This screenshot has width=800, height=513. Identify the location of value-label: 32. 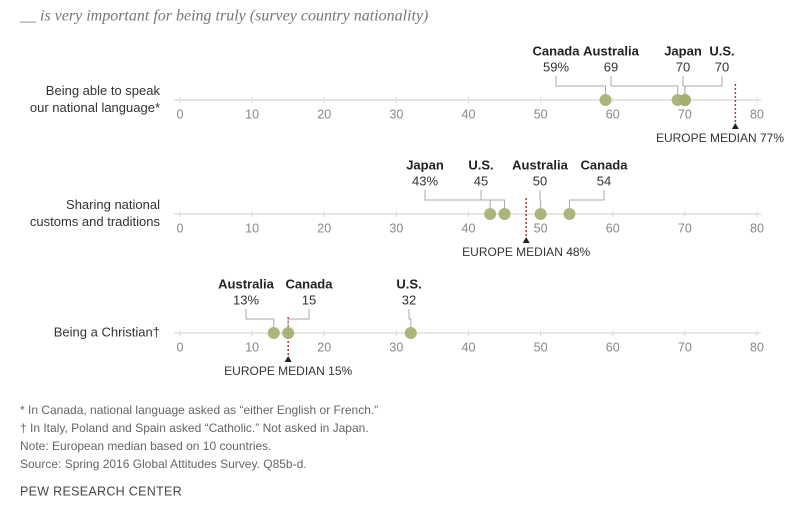
(409, 299).